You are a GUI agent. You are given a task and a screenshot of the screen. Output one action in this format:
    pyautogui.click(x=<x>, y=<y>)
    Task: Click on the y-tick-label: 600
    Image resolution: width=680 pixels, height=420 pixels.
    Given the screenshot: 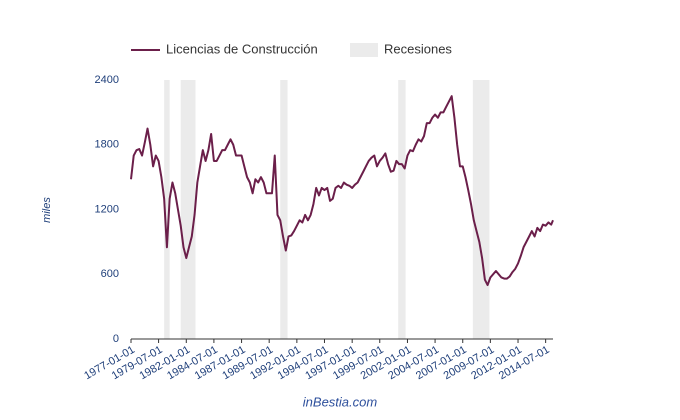 What is the action you would take?
    pyautogui.click(x=110, y=274)
    